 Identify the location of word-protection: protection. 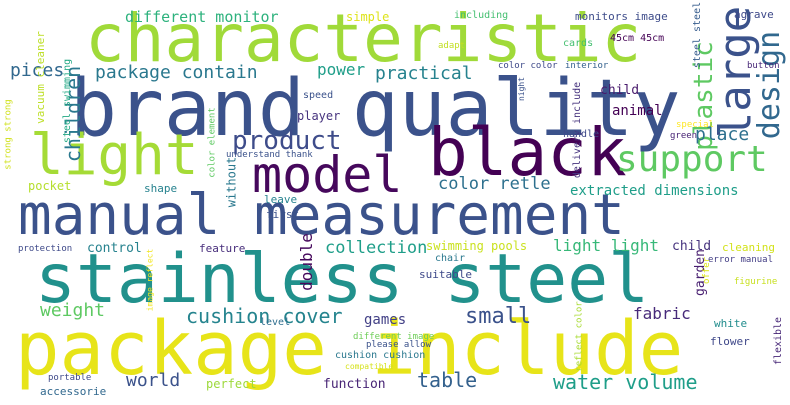
(45, 249).